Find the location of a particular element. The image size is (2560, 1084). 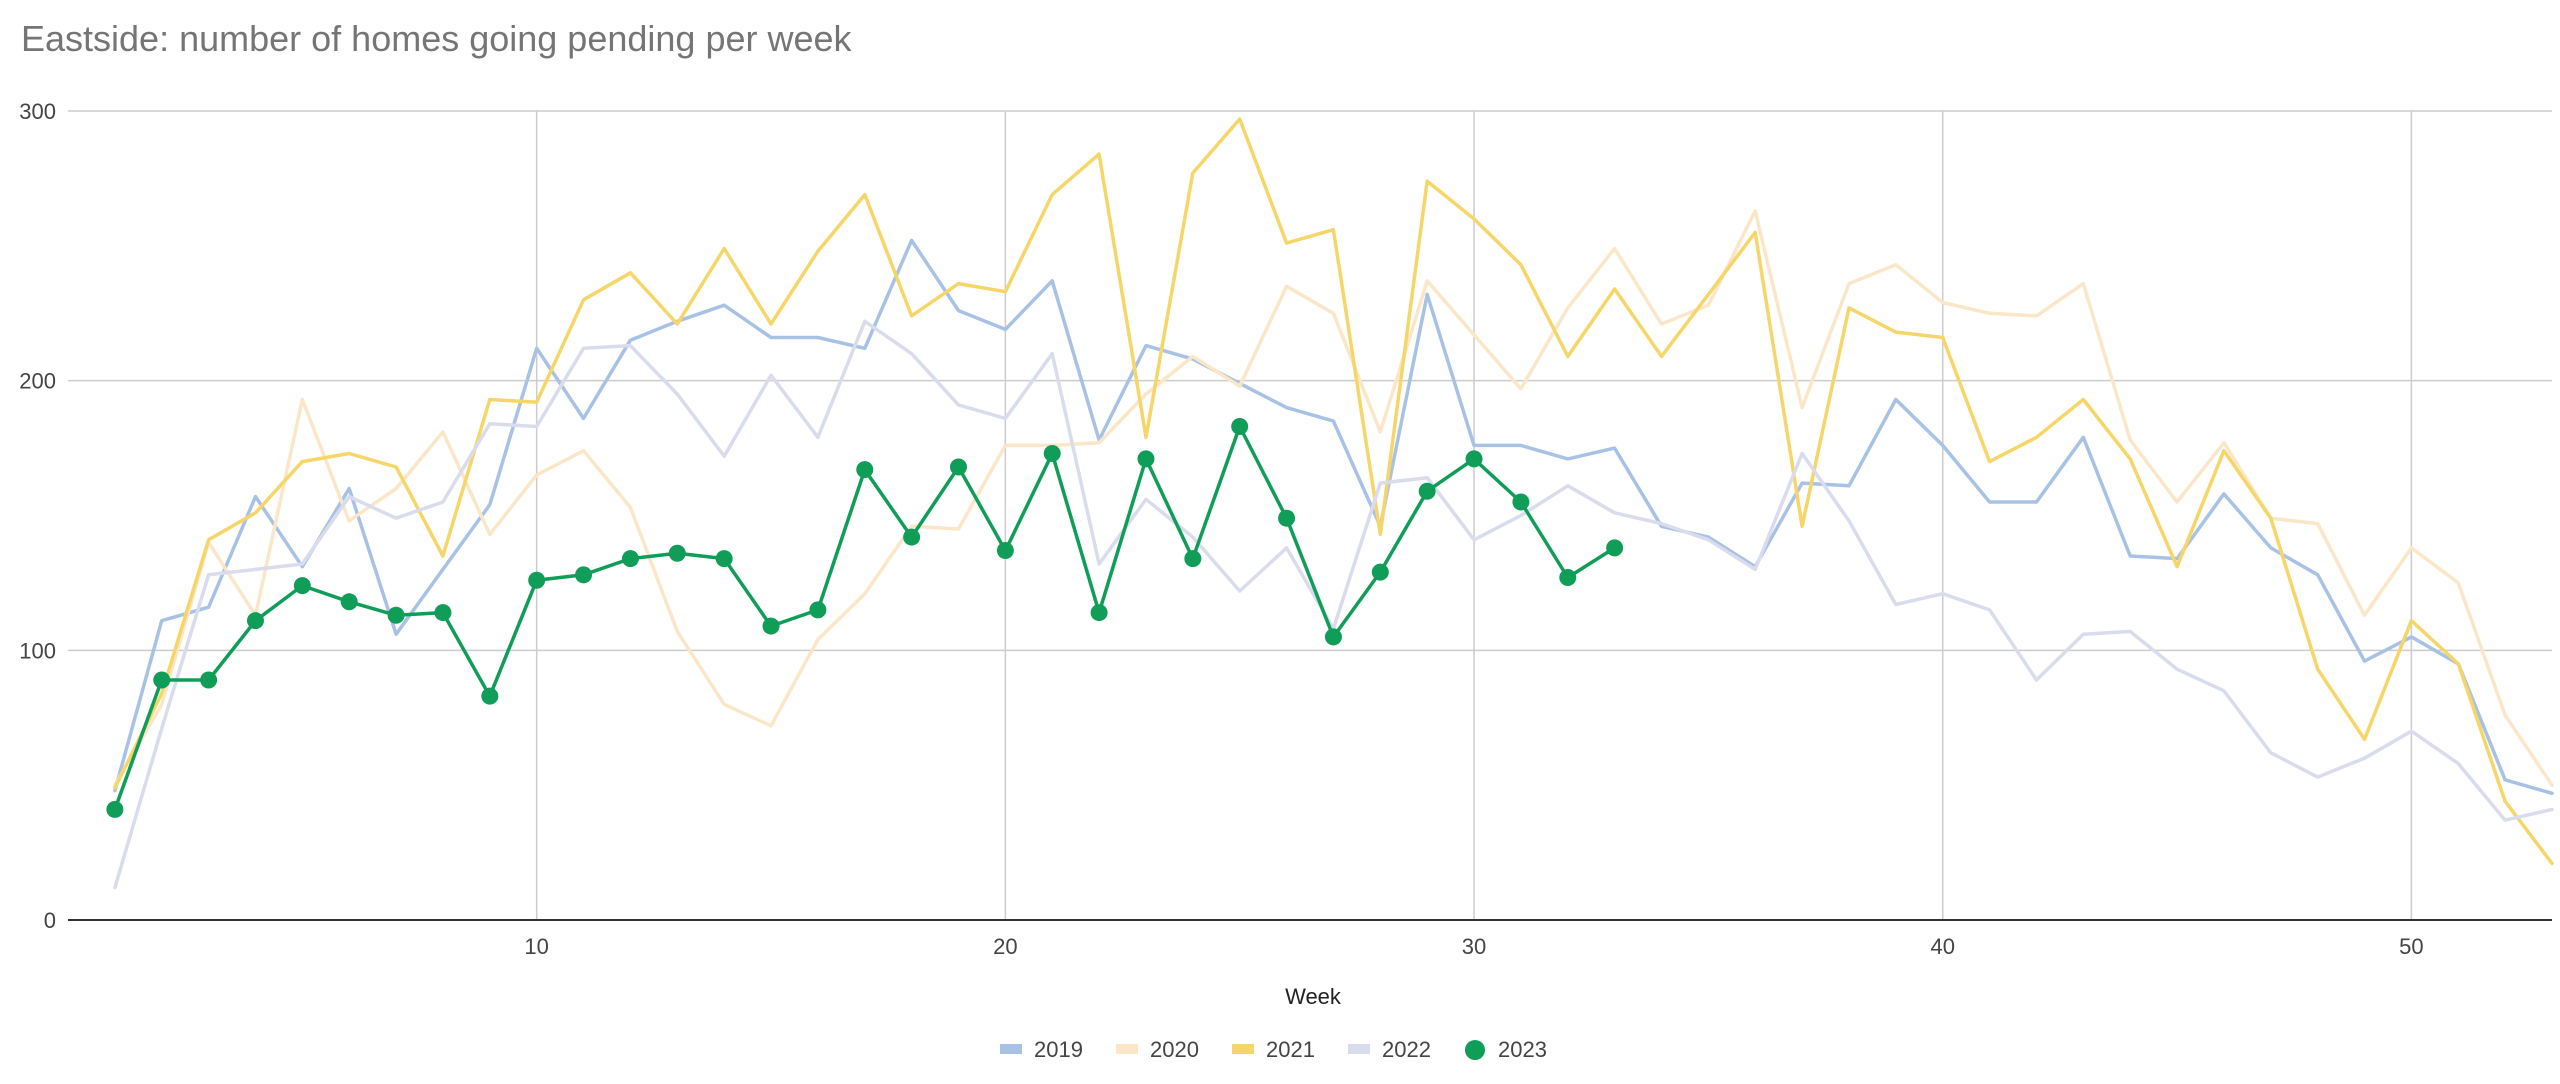

legend-swatch-2022 is located at coordinates (1359, 1049).